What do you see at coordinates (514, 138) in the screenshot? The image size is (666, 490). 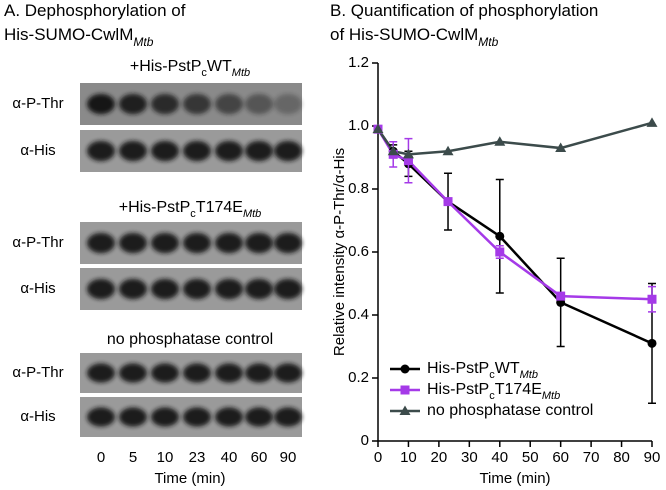 I see `series-line` at bounding box center [514, 138].